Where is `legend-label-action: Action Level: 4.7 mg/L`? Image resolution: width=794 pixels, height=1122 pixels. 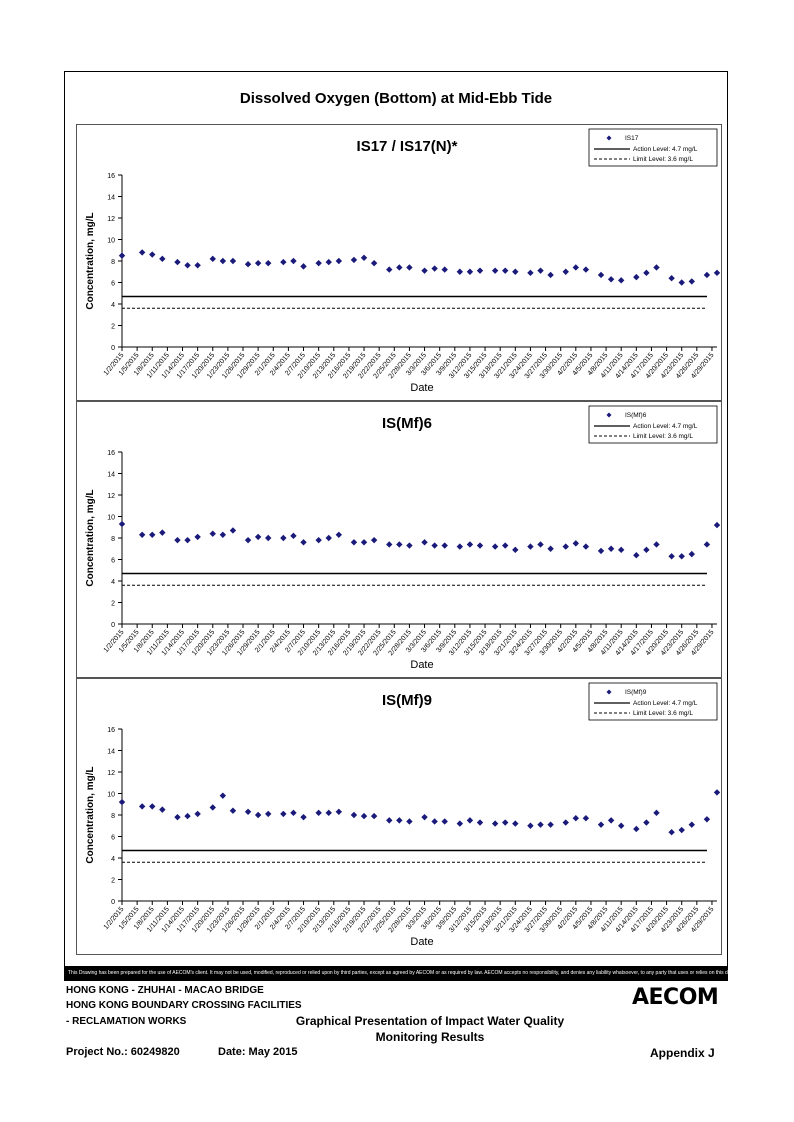
legend-label-action: Action Level: 4.7 mg/L is located at coordinates (665, 149).